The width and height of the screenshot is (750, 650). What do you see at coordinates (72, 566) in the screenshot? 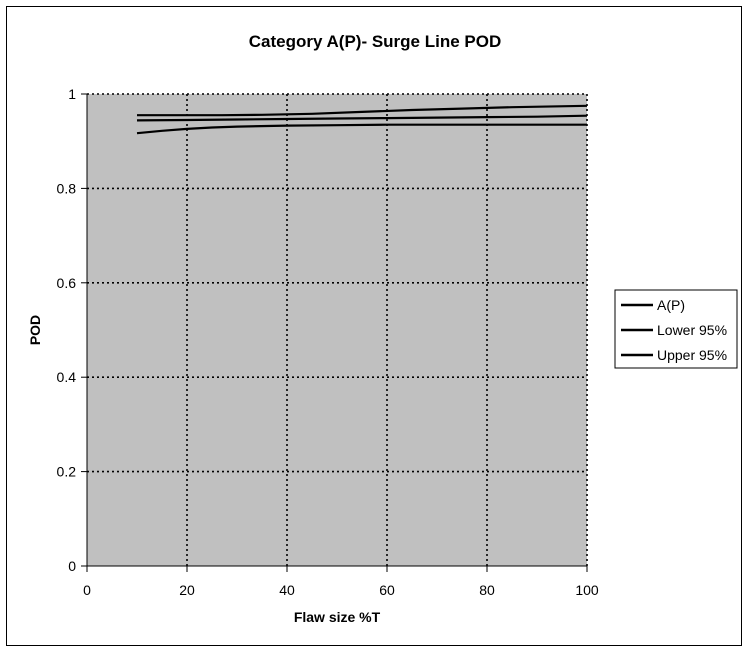
I see `y-tick-label: 0` at bounding box center [72, 566].